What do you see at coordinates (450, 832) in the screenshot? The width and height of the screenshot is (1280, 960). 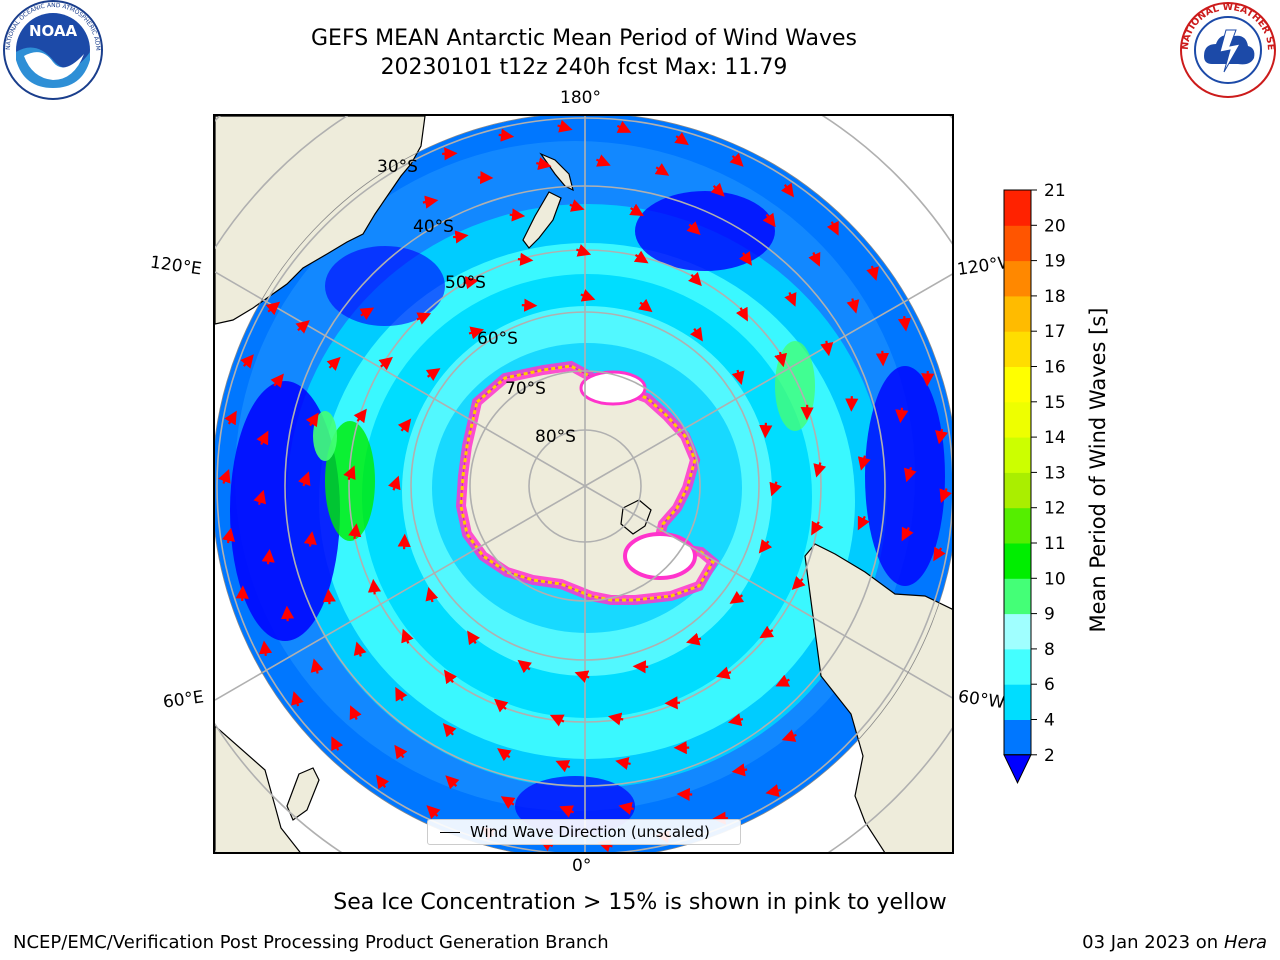 I see `legend-line-swatch` at bounding box center [450, 832].